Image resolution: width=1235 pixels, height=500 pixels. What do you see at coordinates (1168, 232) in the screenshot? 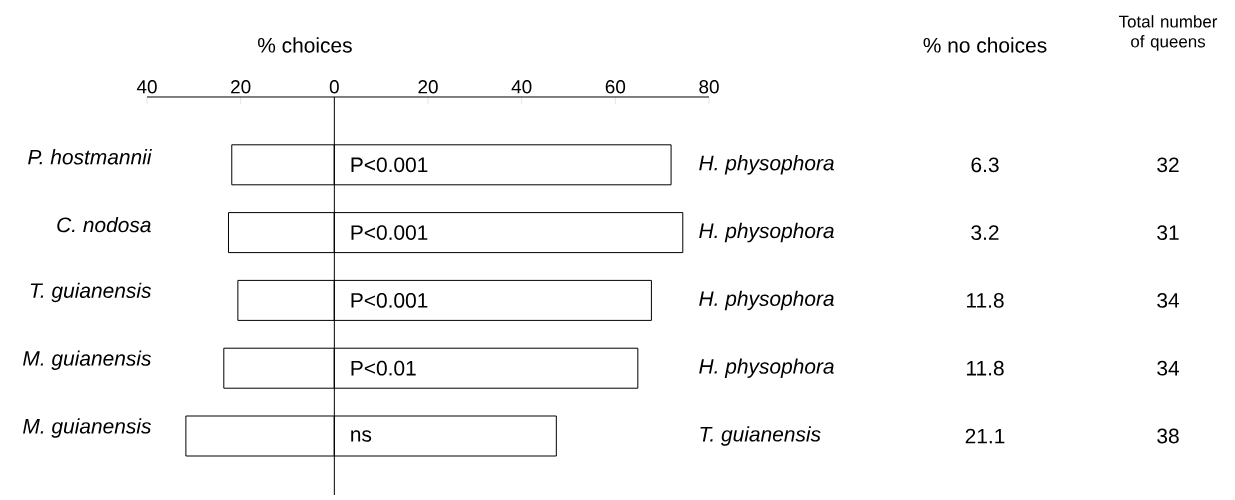
I see `text: 31` at bounding box center [1168, 232].